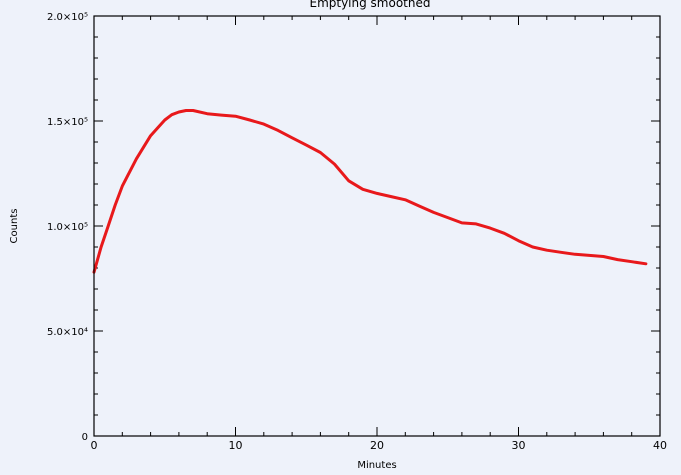  I want to click on chart-title: Emptying smoothed, so click(369, 5).